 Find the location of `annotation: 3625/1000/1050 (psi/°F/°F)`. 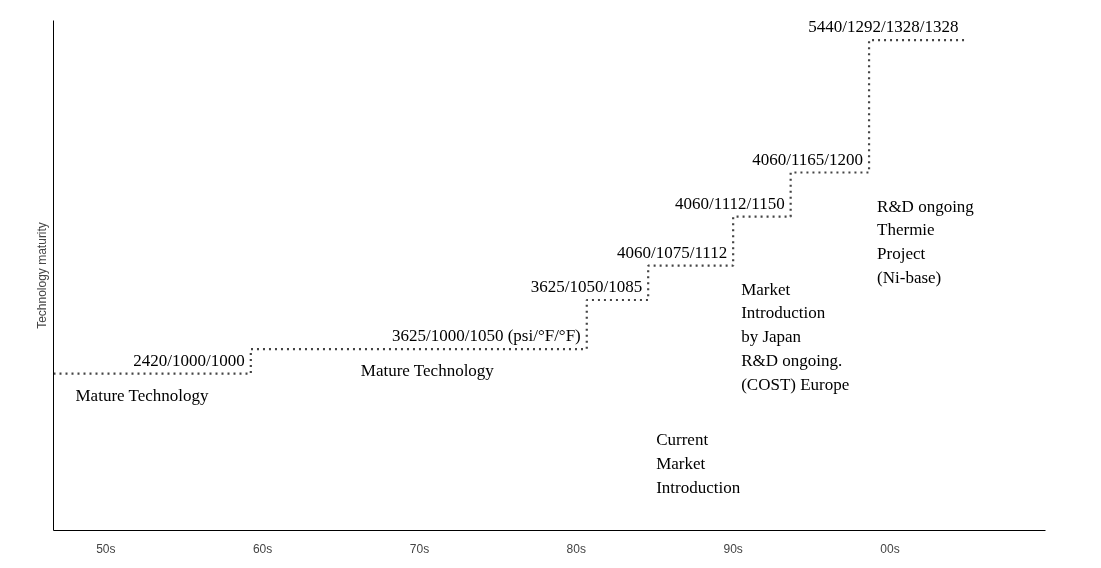

annotation: 3625/1000/1050 (psi/°F/°F) is located at coordinates (486, 336).